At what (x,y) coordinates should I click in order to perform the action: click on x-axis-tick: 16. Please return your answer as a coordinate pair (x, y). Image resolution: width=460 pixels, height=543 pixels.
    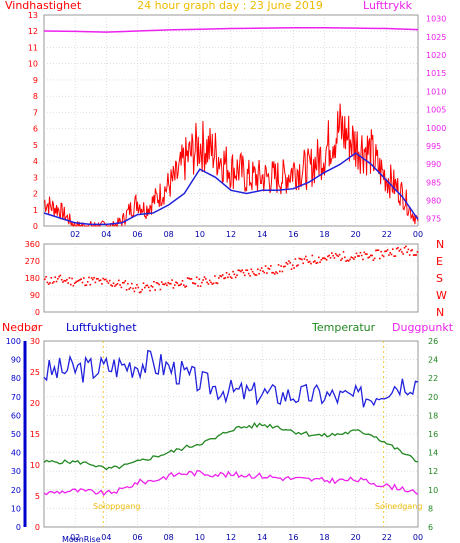
    Looking at the image, I should click on (293, 537).